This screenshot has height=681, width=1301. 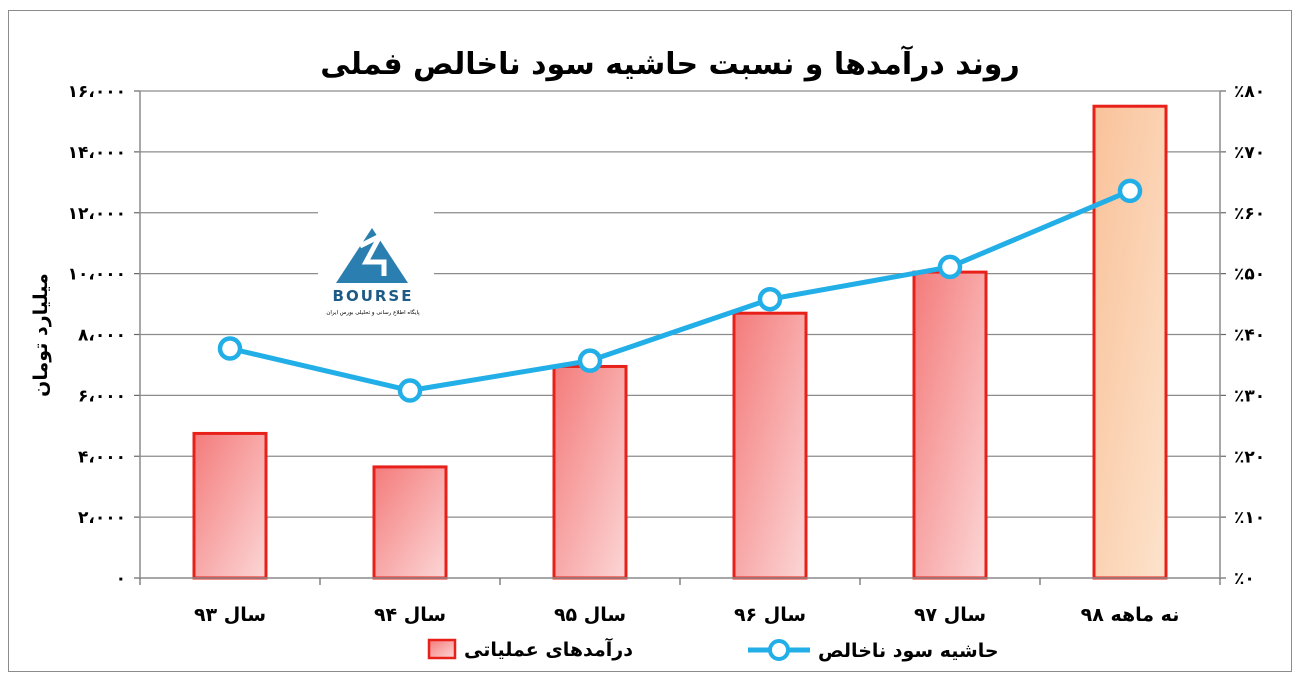 What do you see at coordinates (1244, 579) in the screenshot?
I see `right-tick-label: ٪۰` at bounding box center [1244, 579].